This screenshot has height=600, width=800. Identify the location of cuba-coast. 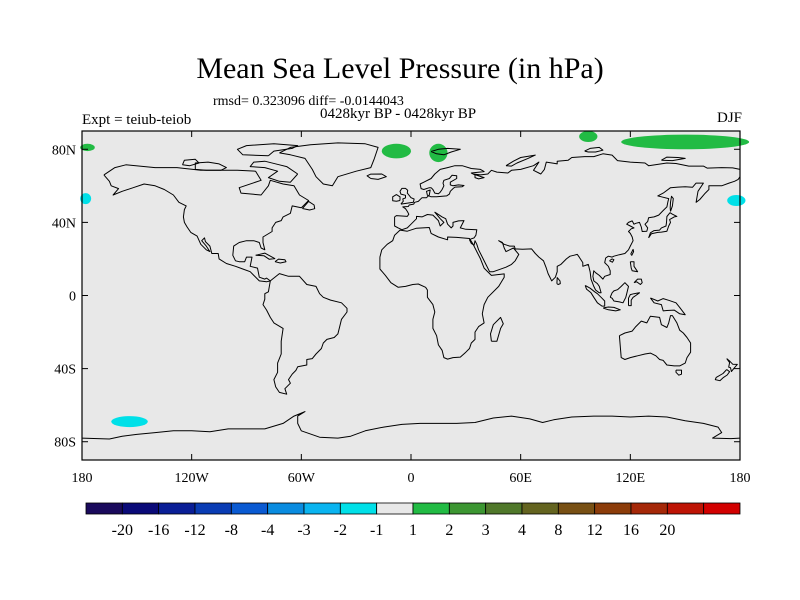
(265, 256).